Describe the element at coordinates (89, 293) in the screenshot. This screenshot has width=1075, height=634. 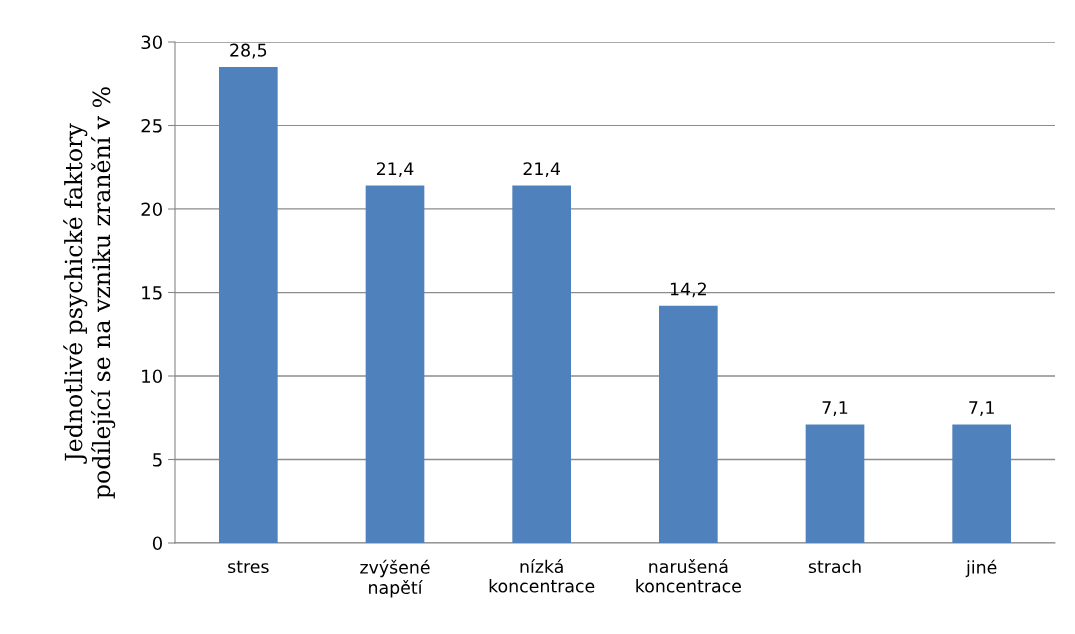
I see `y-axis-title: Jednotlivé psychické faktory podílející se na vzniku zranění v %` at that location.